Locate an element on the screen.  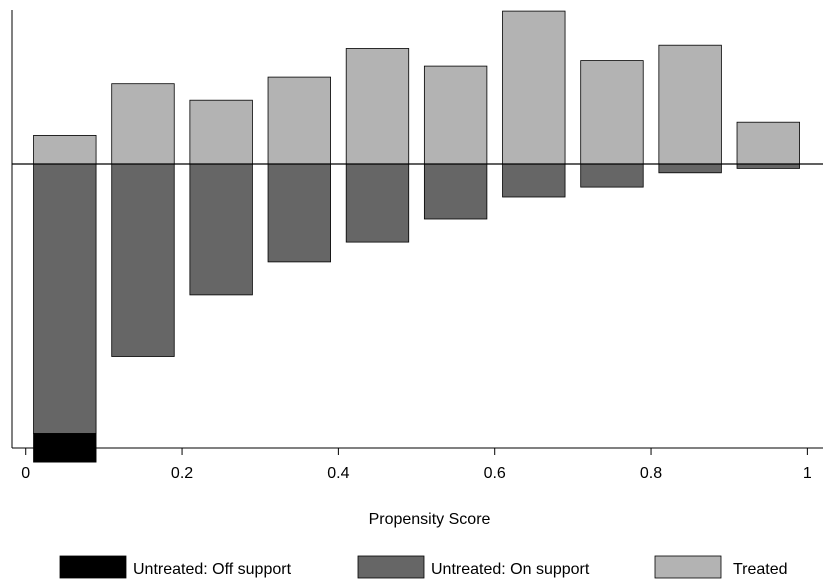
legend-label-untreated-on: Untreated: On support is located at coordinates (510, 569).